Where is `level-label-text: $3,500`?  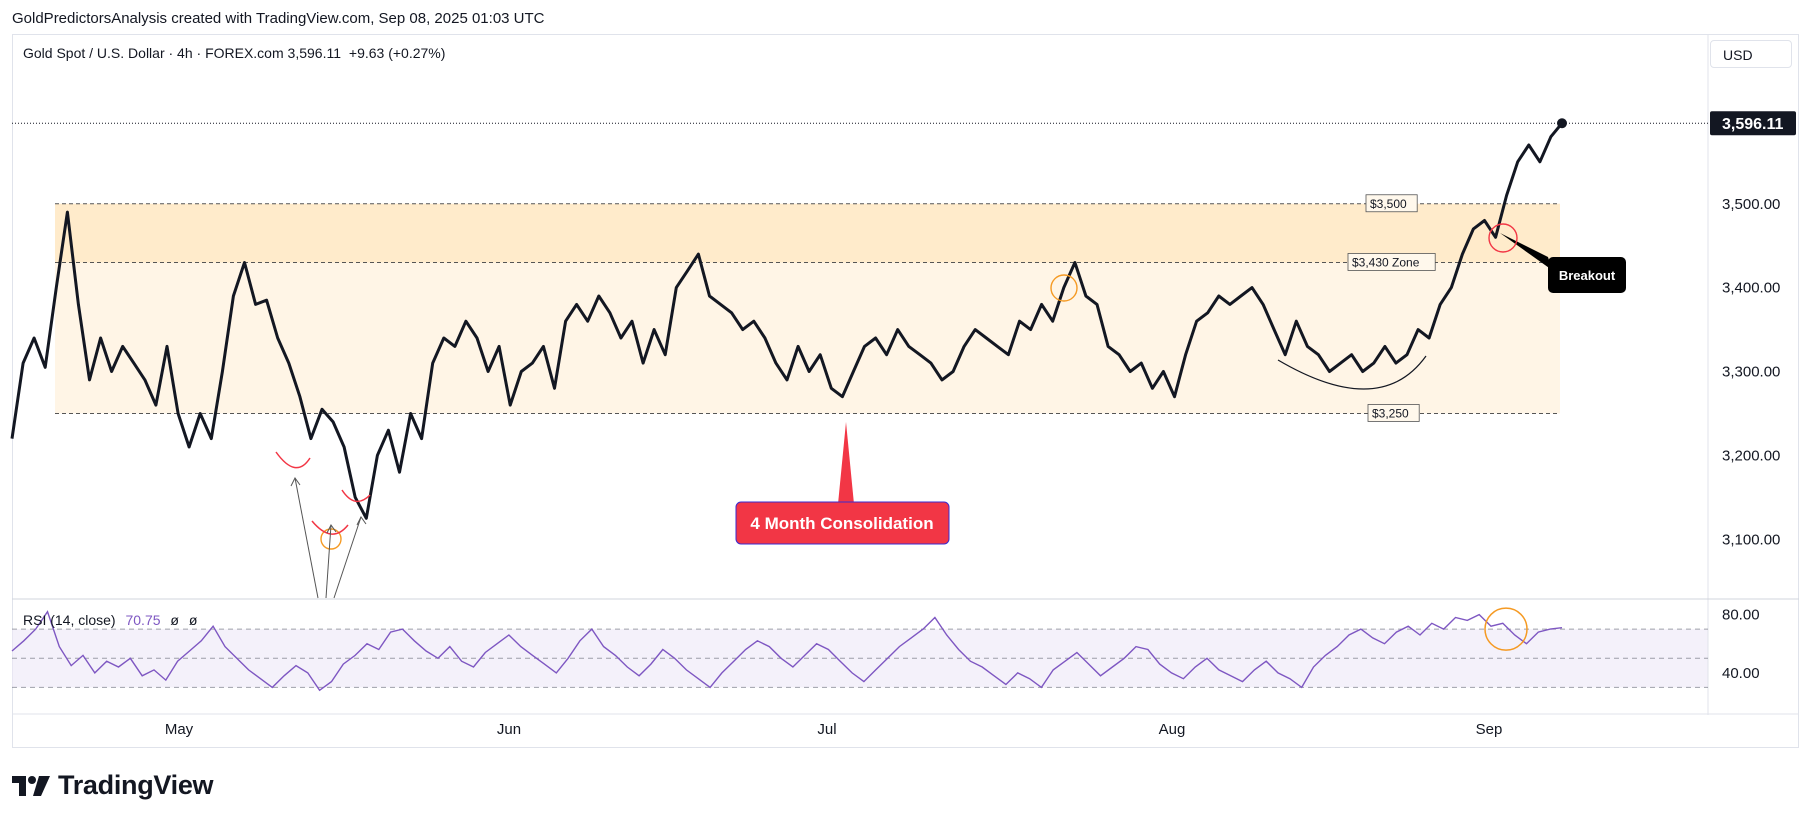 level-label-text: $3,500 is located at coordinates (1388, 204).